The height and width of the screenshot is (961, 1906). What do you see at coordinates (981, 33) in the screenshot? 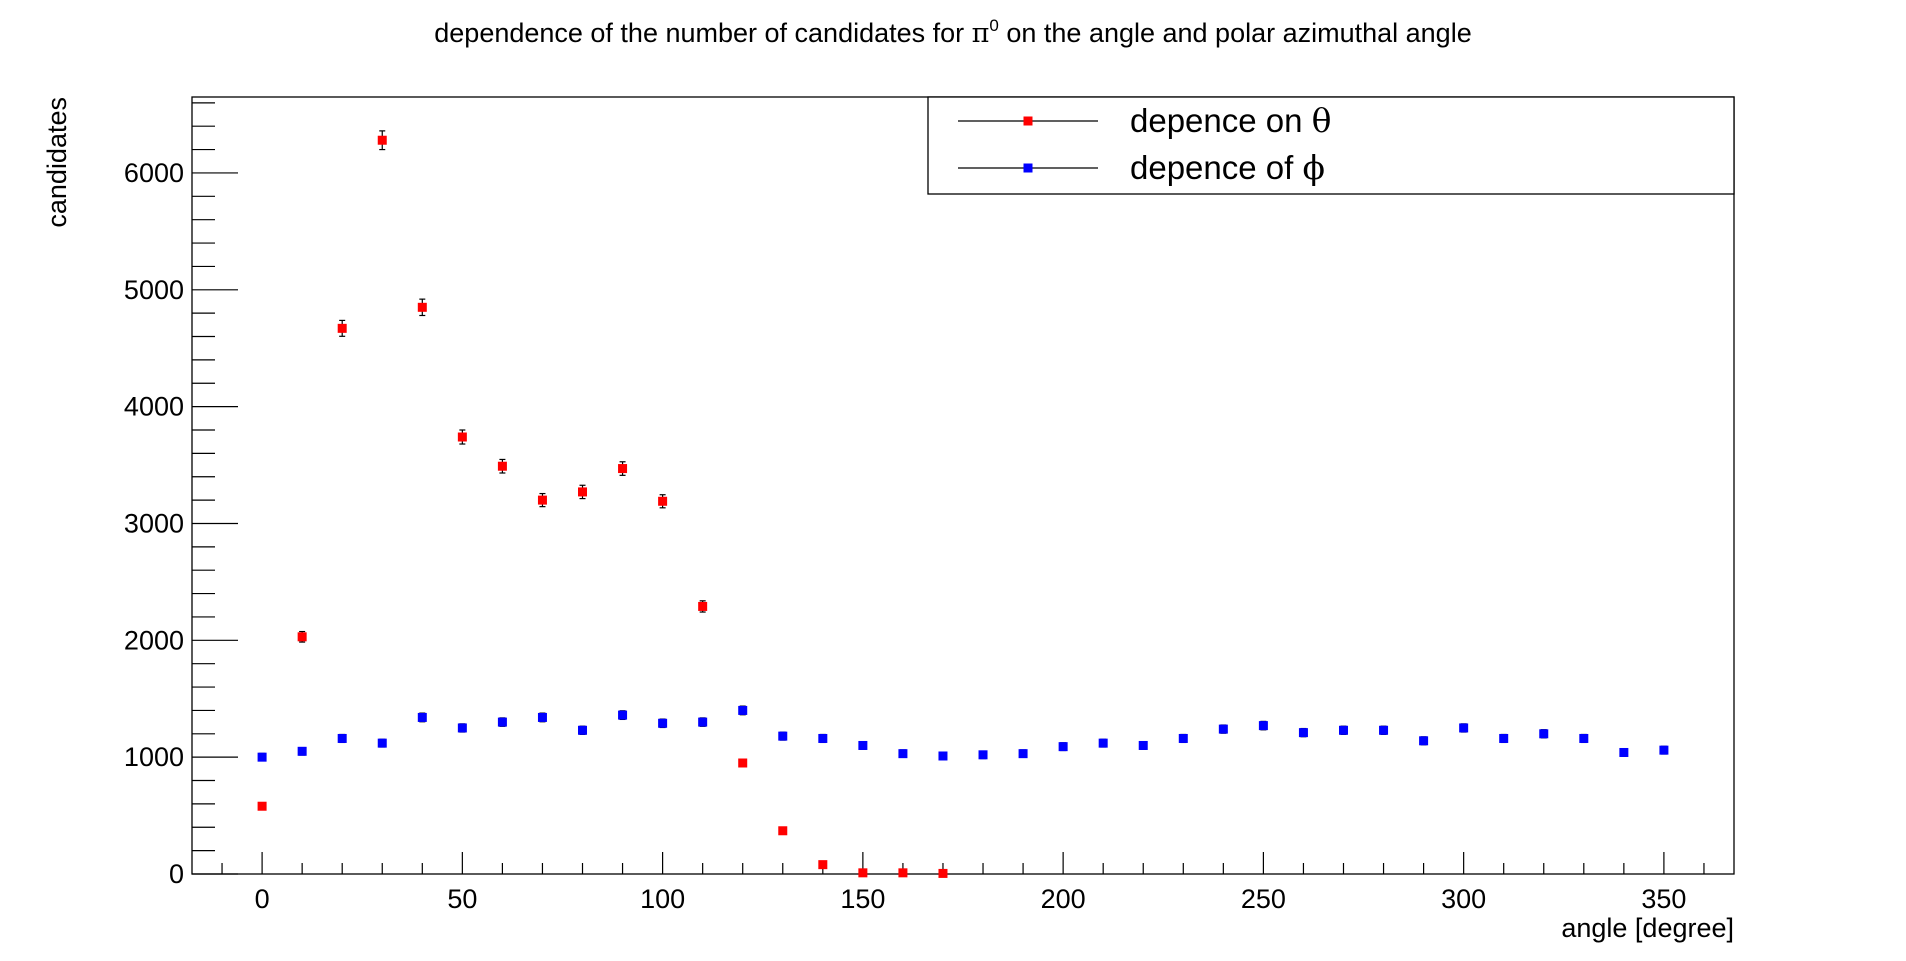
I see `title-pi-symbol: π` at bounding box center [981, 33].